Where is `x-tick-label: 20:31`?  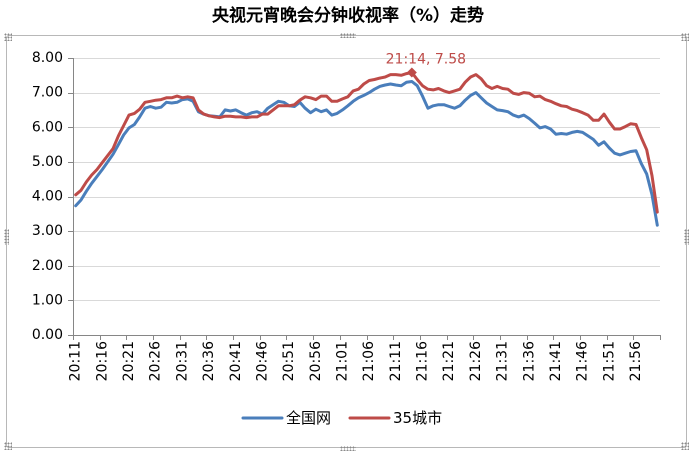 x-tick-label: 20:31 is located at coordinates (182, 361).